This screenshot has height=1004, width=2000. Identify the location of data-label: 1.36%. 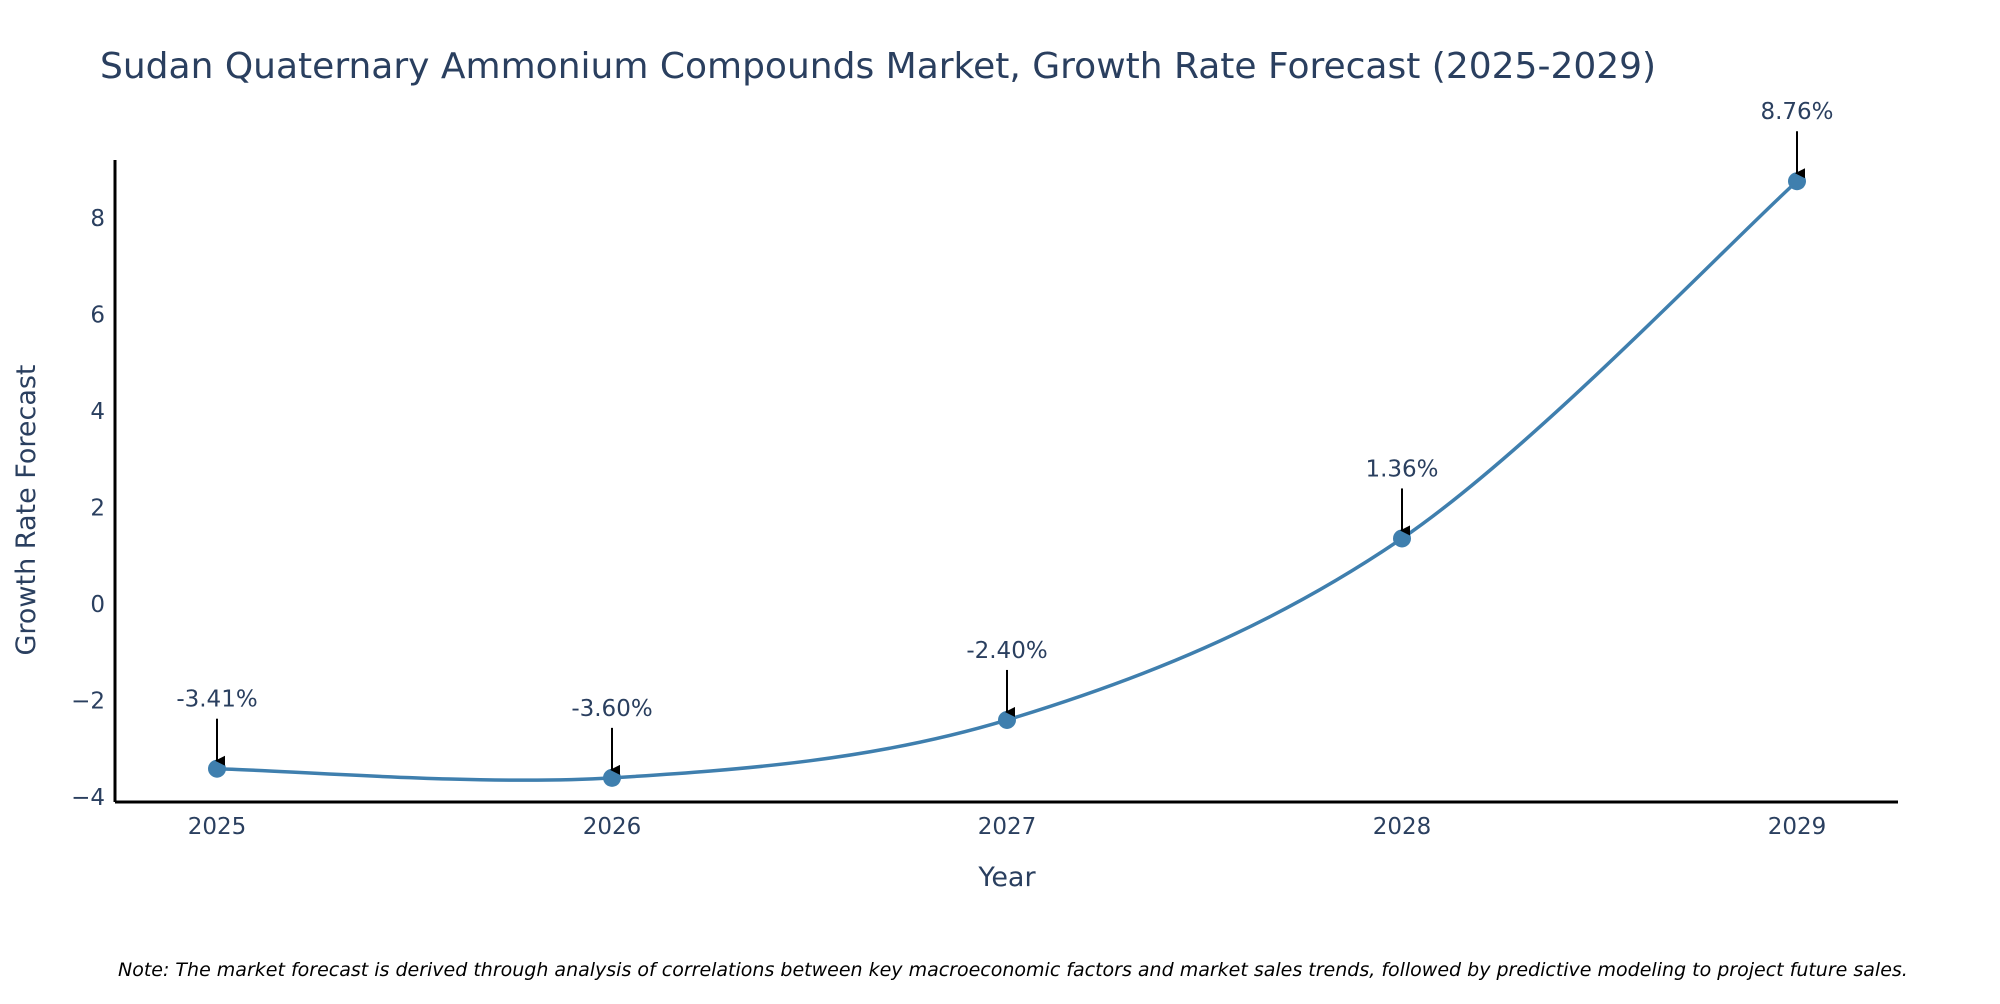
(1401, 469).